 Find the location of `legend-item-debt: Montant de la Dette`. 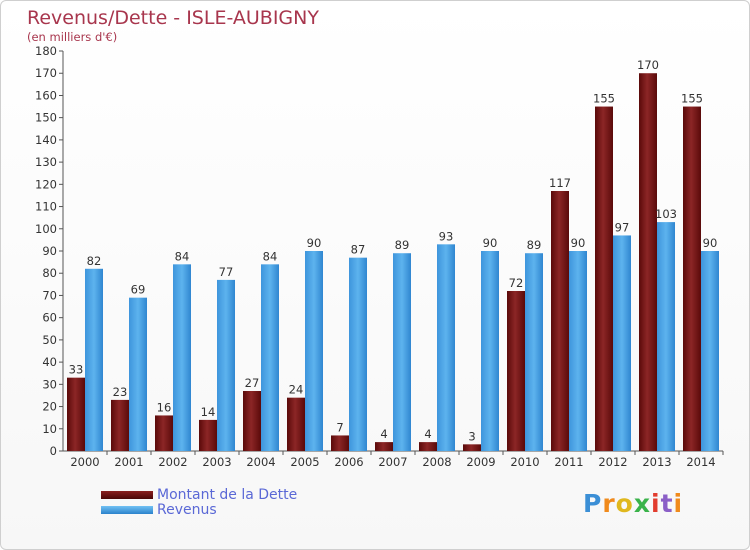

legend-item-debt: Montant de la Dette is located at coordinates (199, 494).